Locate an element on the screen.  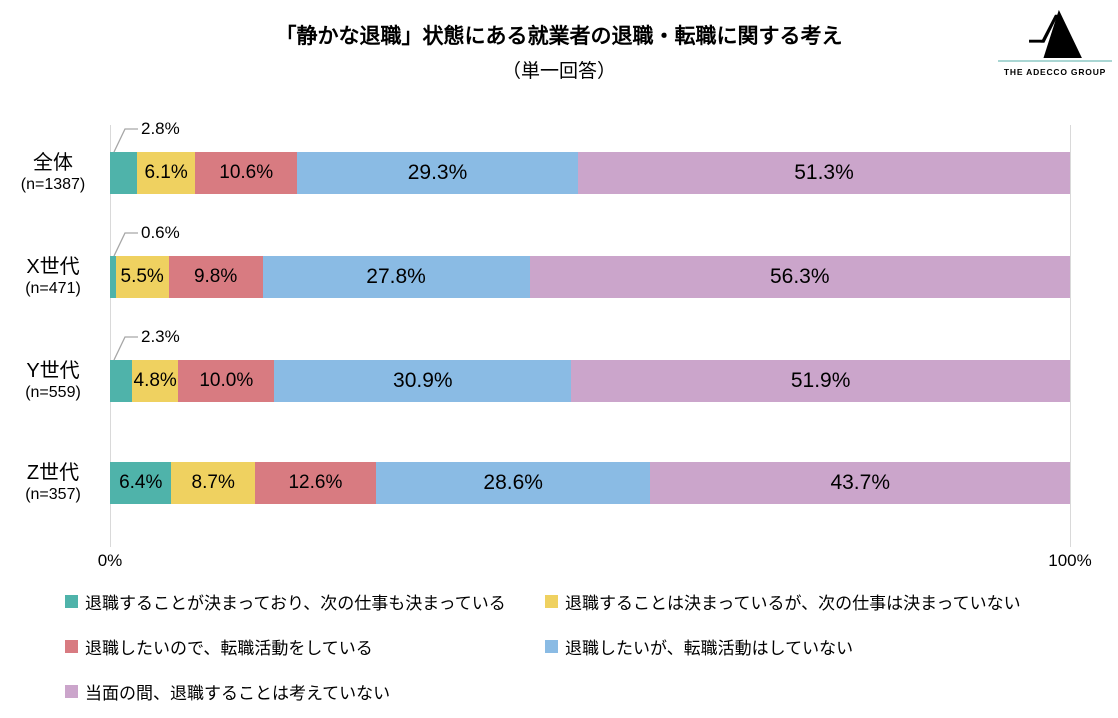
chart-subtitle: （単一回答） is located at coordinates (558, 71).